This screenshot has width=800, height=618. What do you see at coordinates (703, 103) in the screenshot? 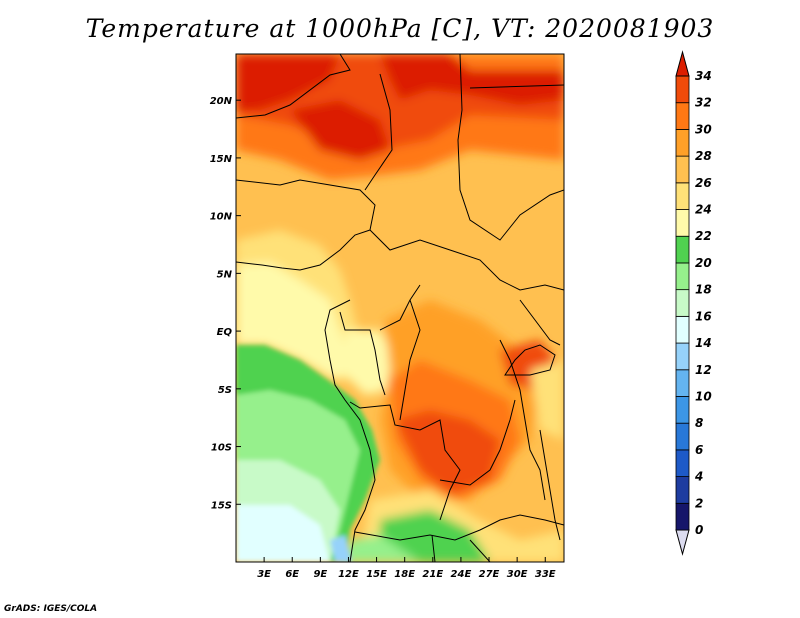
I see `colorbar-label: 32` at bounding box center [703, 103].